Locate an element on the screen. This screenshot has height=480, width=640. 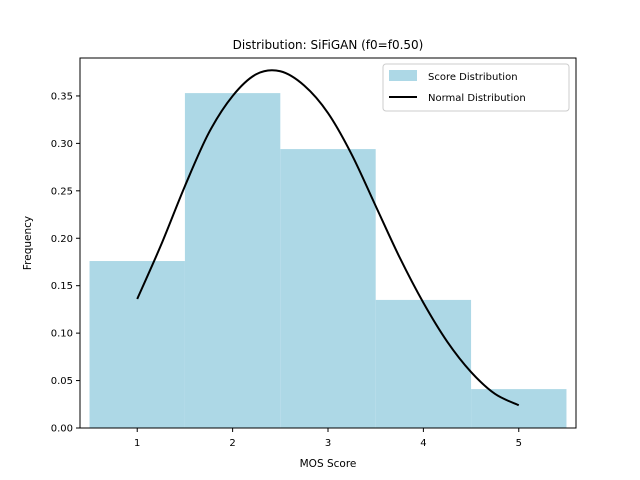
x-axis-ticks: 1 2 3 4 5 is located at coordinates (328, 438).